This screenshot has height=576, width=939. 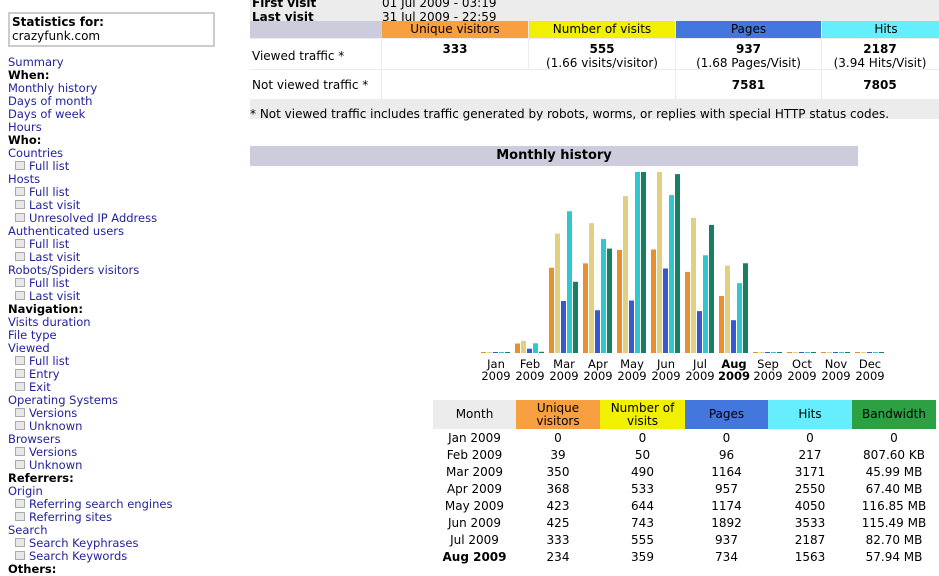 What do you see at coordinates (810, 471) in the screenshot?
I see `value-cell: 3171` at bounding box center [810, 471].